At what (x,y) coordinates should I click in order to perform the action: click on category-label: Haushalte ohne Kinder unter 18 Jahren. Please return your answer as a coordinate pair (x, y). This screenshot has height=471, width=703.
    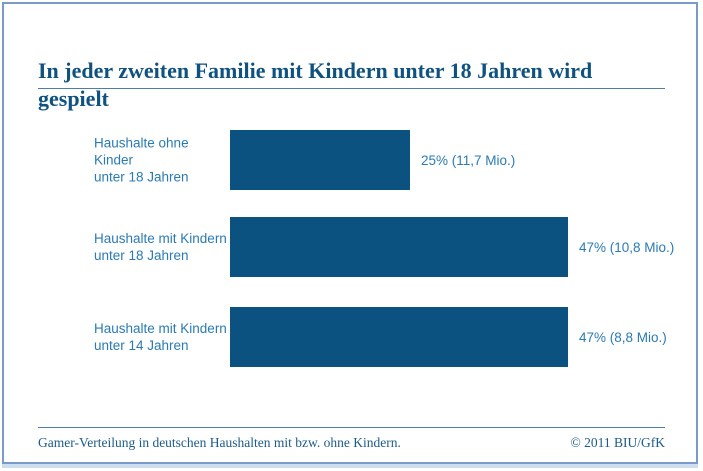
    Looking at the image, I should click on (161, 160).